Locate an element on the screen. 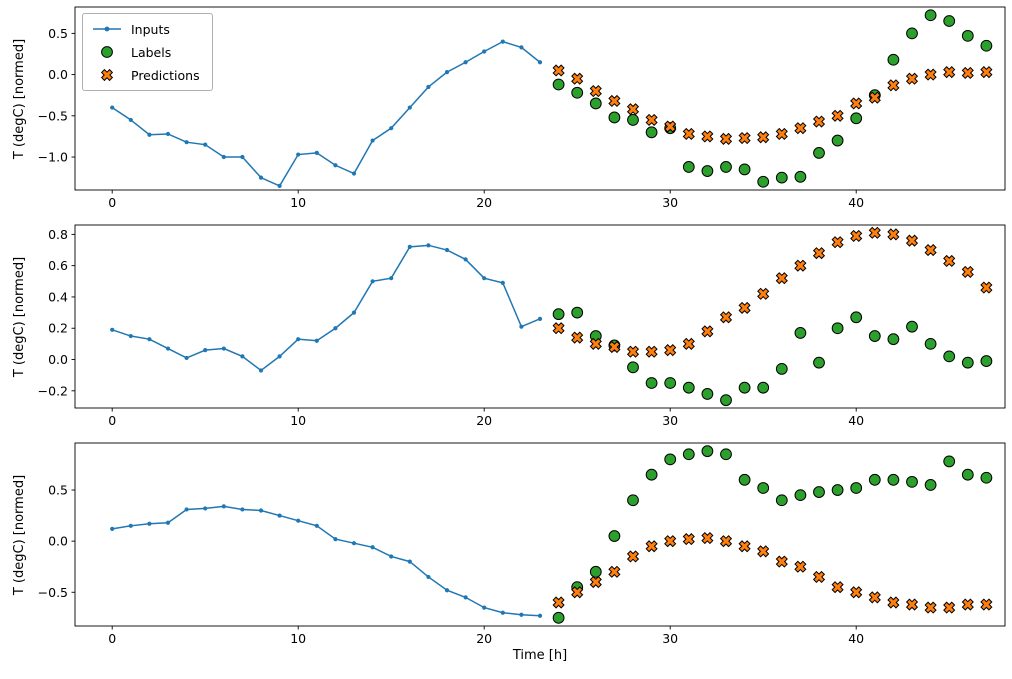 The image size is (1012, 679). x-tick-label: 10 is located at coordinates (298, 638).